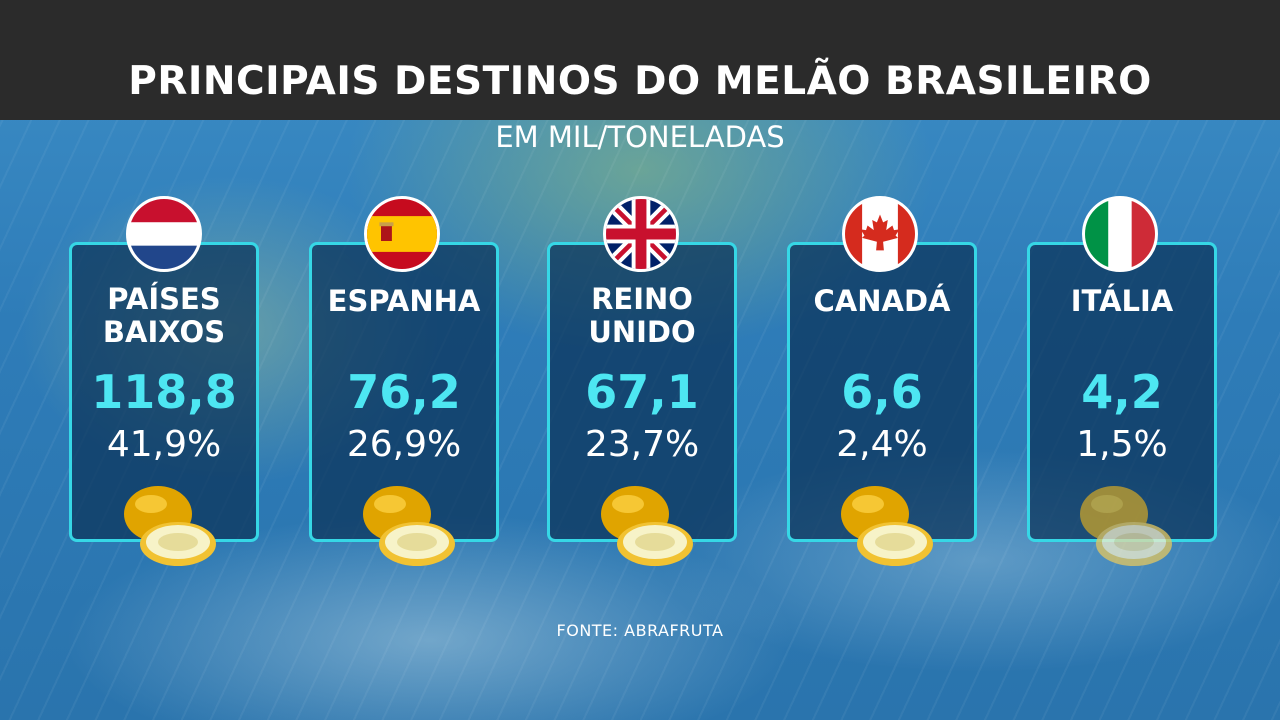  What do you see at coordinates (882, 392) in the screenshot?
I see `country-value: 6,6` at bounding box center [882, 392].